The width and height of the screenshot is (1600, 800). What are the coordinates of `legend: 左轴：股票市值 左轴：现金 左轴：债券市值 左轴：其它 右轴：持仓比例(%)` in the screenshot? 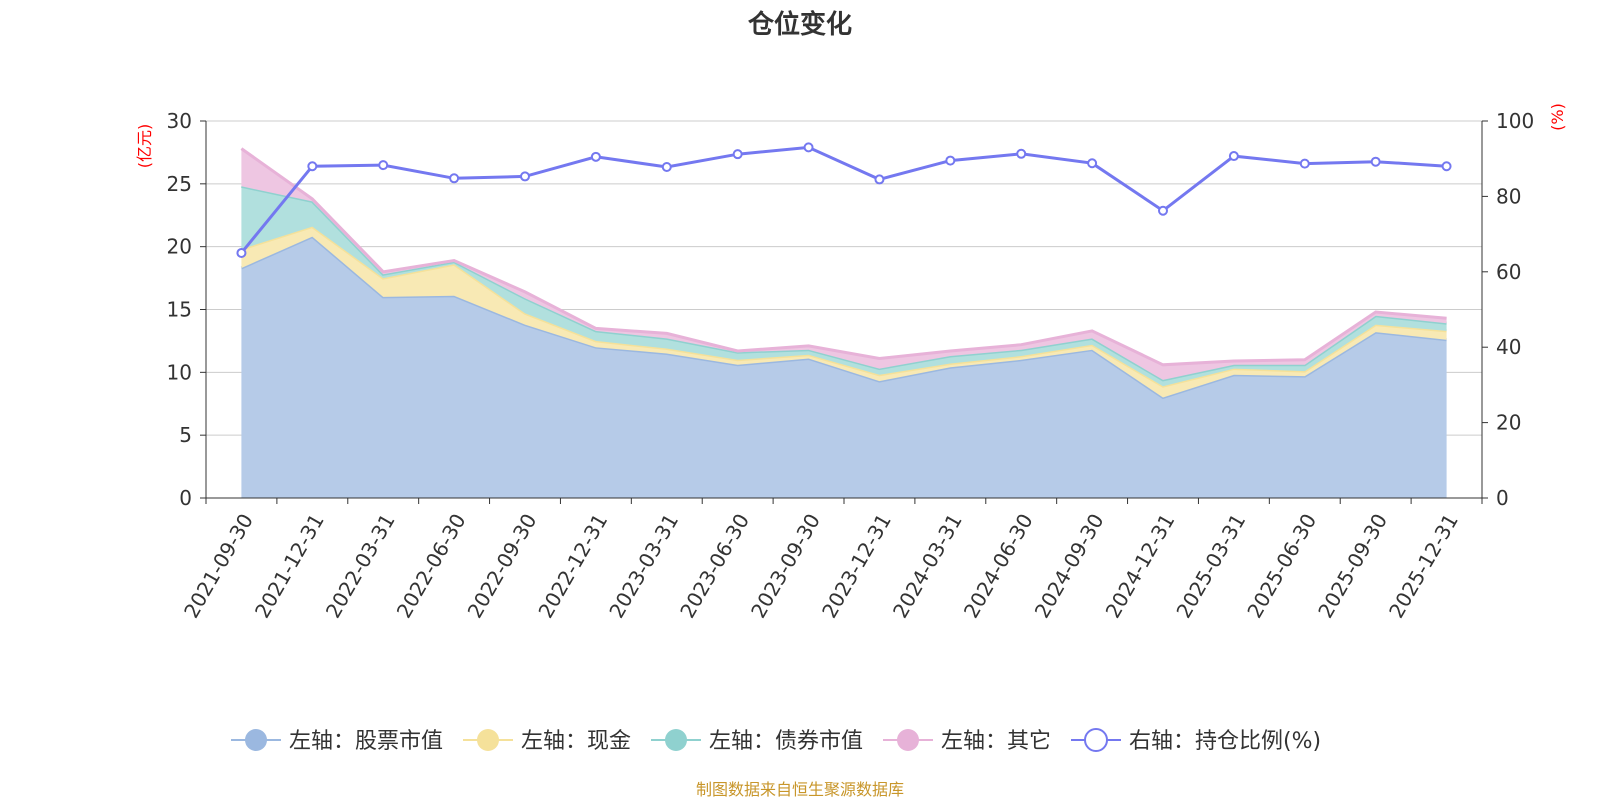 It's located at (776, 741).